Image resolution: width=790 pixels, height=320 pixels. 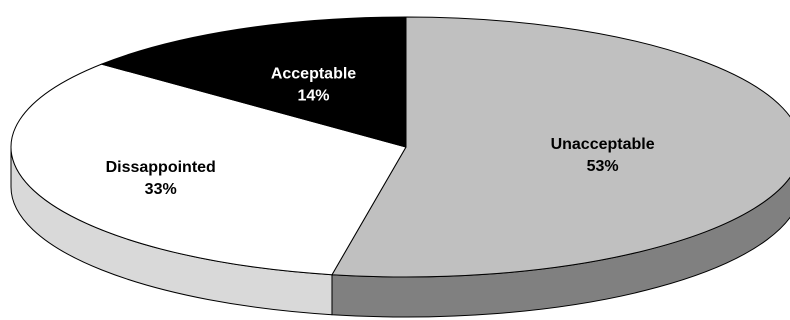 I want to click on pie-value-label: 53%, so click(x=603, y=166).